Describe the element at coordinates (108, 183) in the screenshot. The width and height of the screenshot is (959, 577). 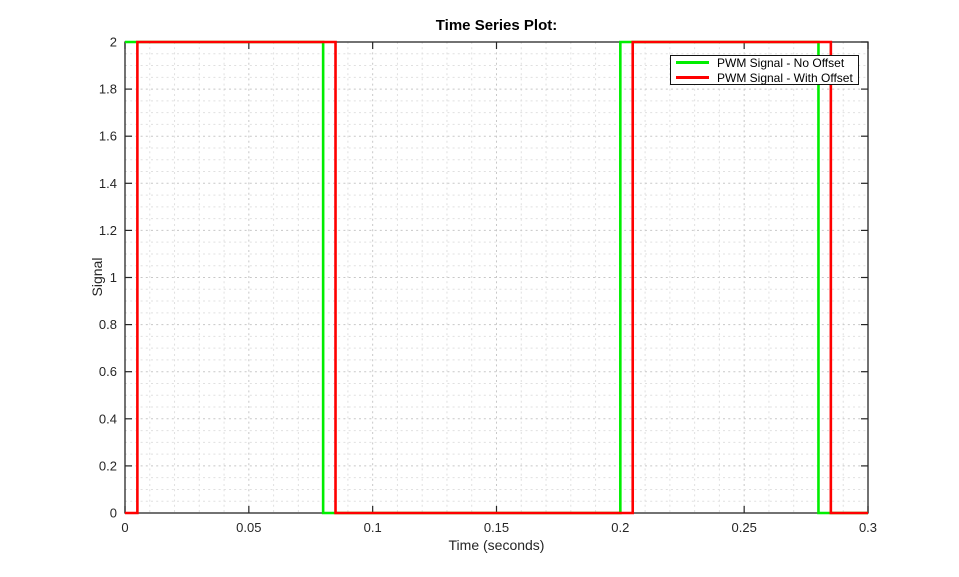
I see `y-tick-label: 1.4` at that location.